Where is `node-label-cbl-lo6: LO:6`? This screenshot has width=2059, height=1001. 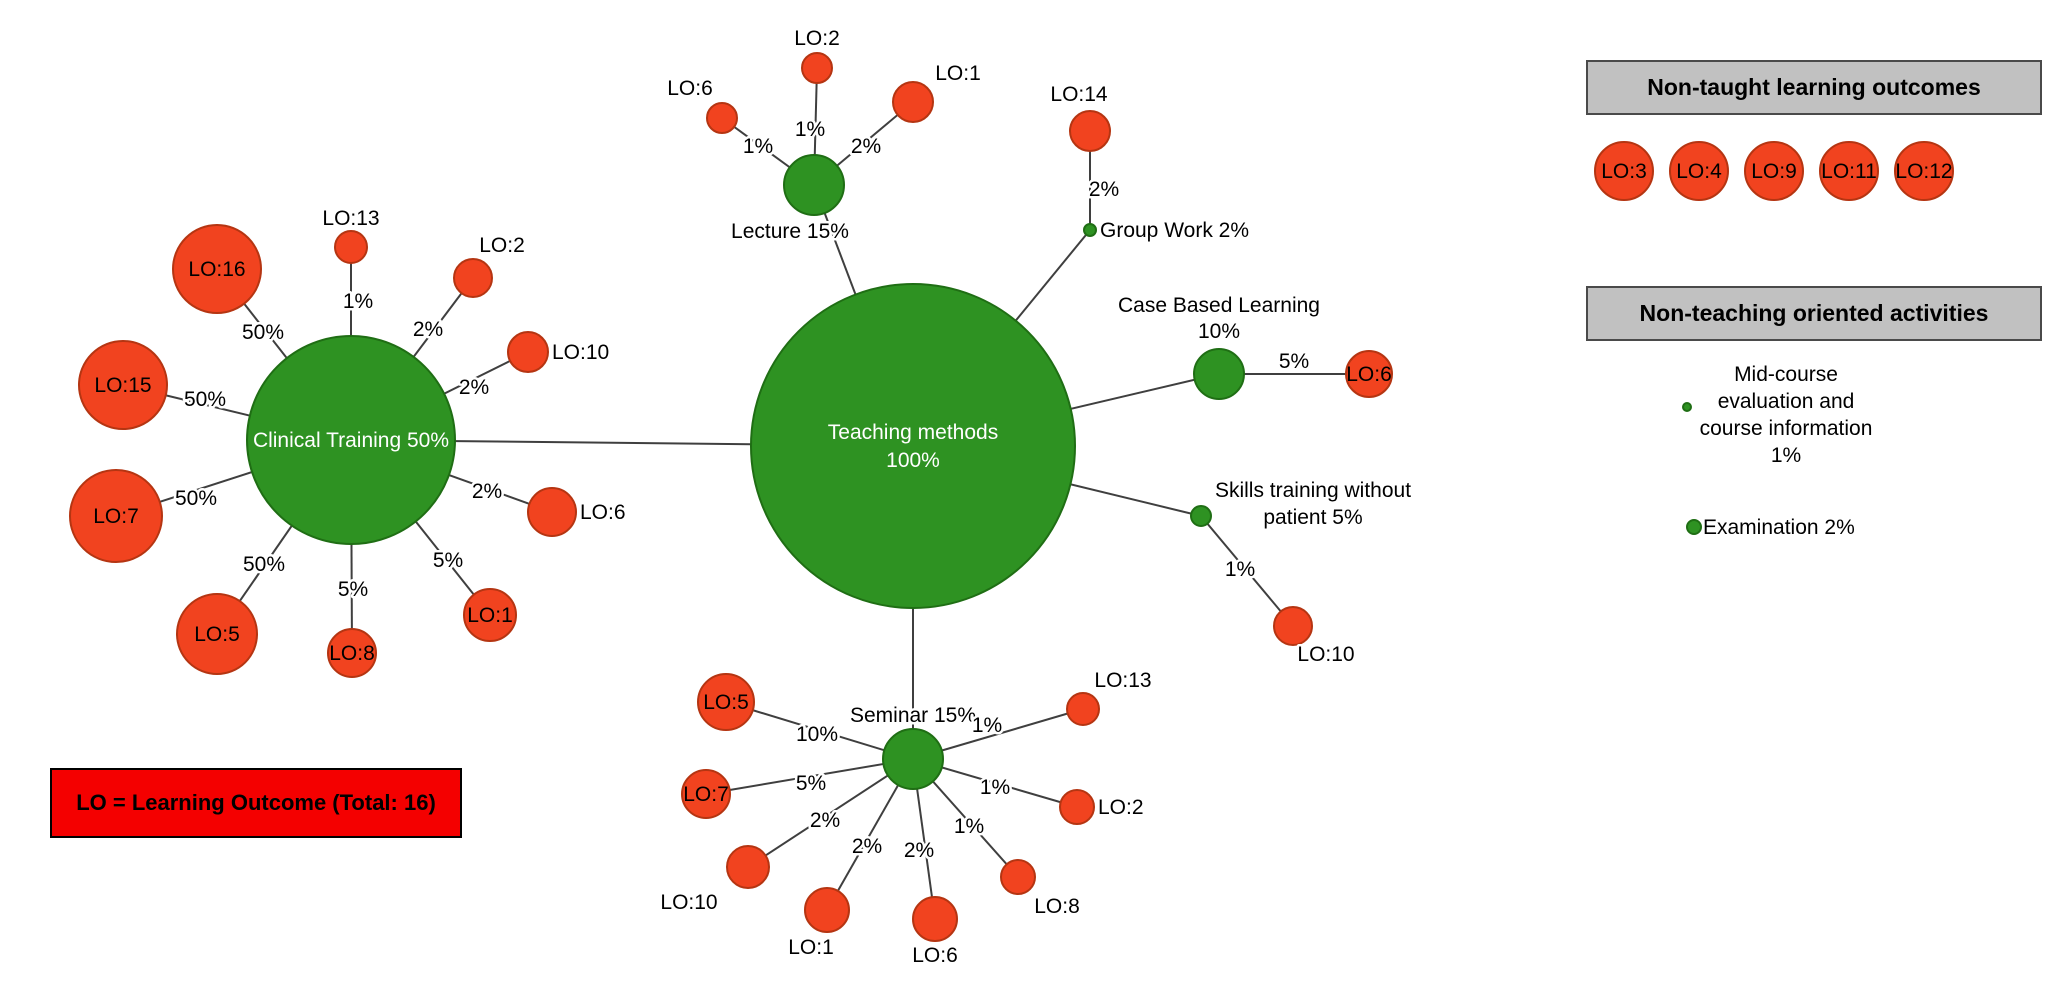 node-label-cbl-lo6: LO:6 is located at coordinates (1369, 374).